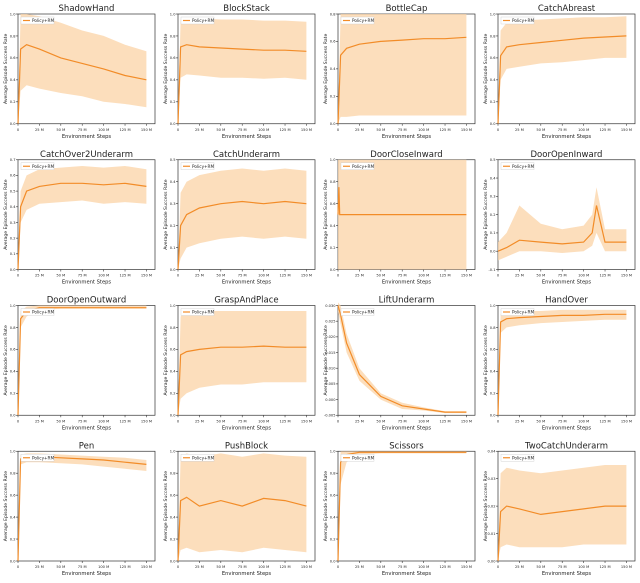 The image size is (640, 583). Describe the element at coordinates (491, 506) in the screenshot. I see `y-tick-label: 0.02` at that location.